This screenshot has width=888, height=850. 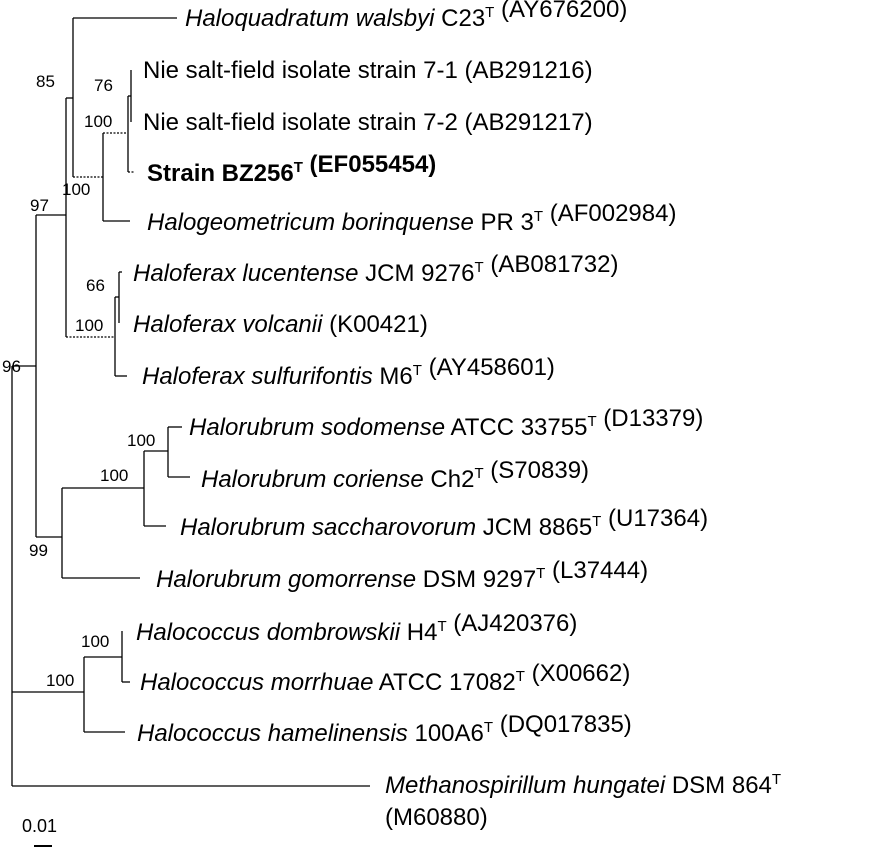 I want to click on taxon-label-hr-coriense: Halorubrum coriense Ch2T (S70839), so click(x=395, y=475).